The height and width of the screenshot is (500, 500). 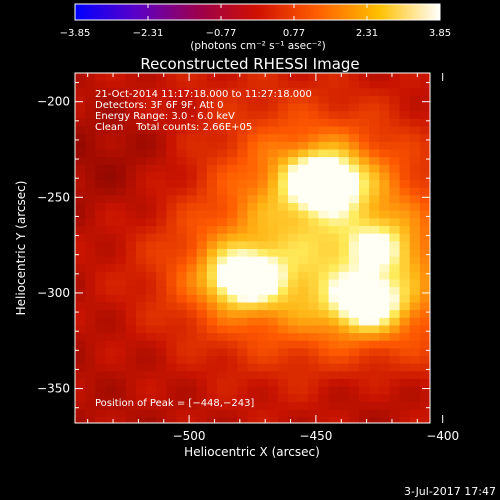 I want to click on info-line-4: Clean Total counts: 2.66E+05, so click(x=173, y=127).